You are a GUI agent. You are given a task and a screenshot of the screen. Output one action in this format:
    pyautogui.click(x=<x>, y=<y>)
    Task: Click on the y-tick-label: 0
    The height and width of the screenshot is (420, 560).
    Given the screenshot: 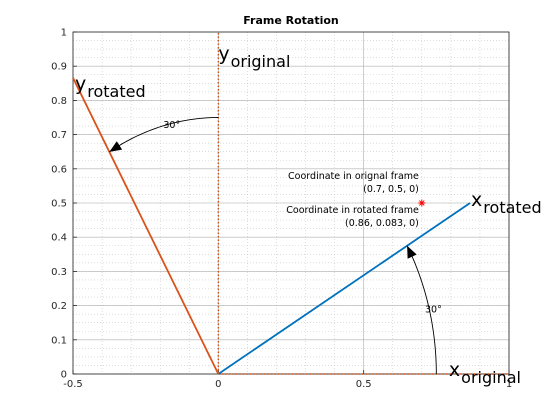 What is the action you would take?
    pyautogui.click(x=64, y=375)
    